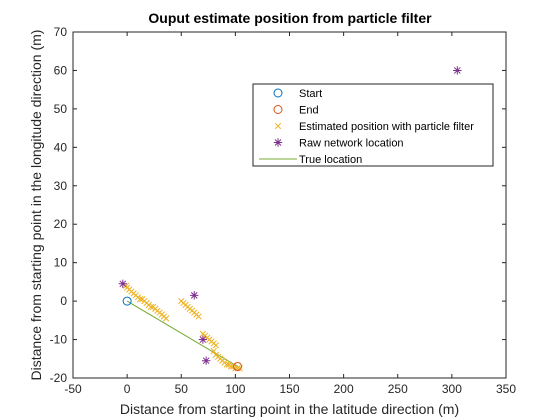 This screenshot has width=560, height=420. What do you see at coordinates (73, 389) in the screenshot?
I see `x-tick-label: -50` at bounding box center [73, 389].